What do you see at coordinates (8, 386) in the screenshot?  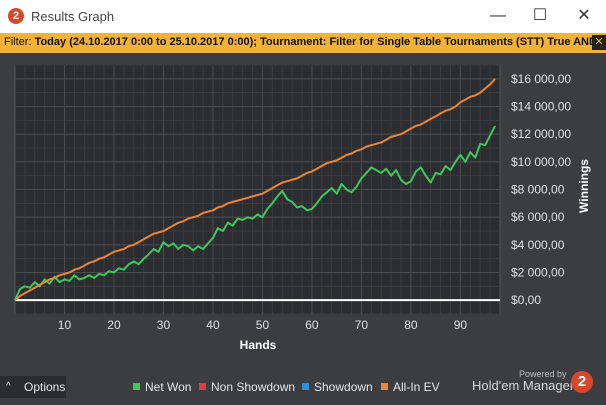 I see `chevron-up-icon: ^` at bounding box center [8, 386].